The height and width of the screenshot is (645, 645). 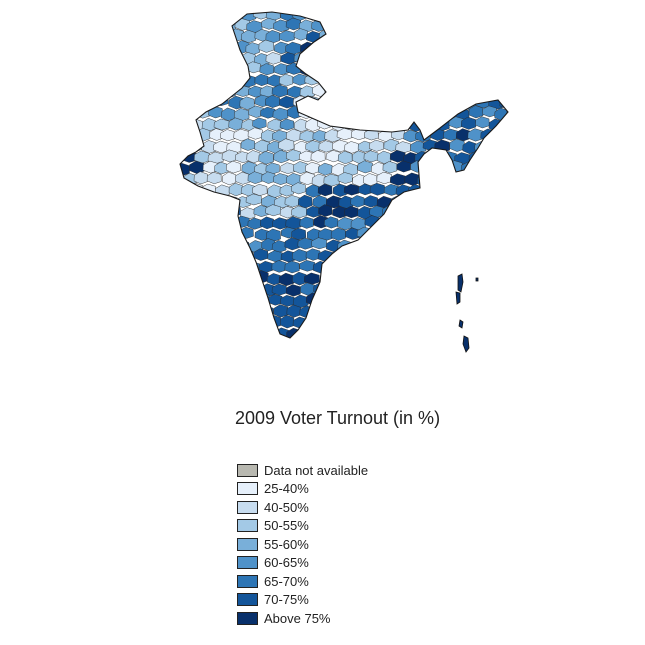 I want to click on legend-label: 25-40%, so click(x=286, y=489).